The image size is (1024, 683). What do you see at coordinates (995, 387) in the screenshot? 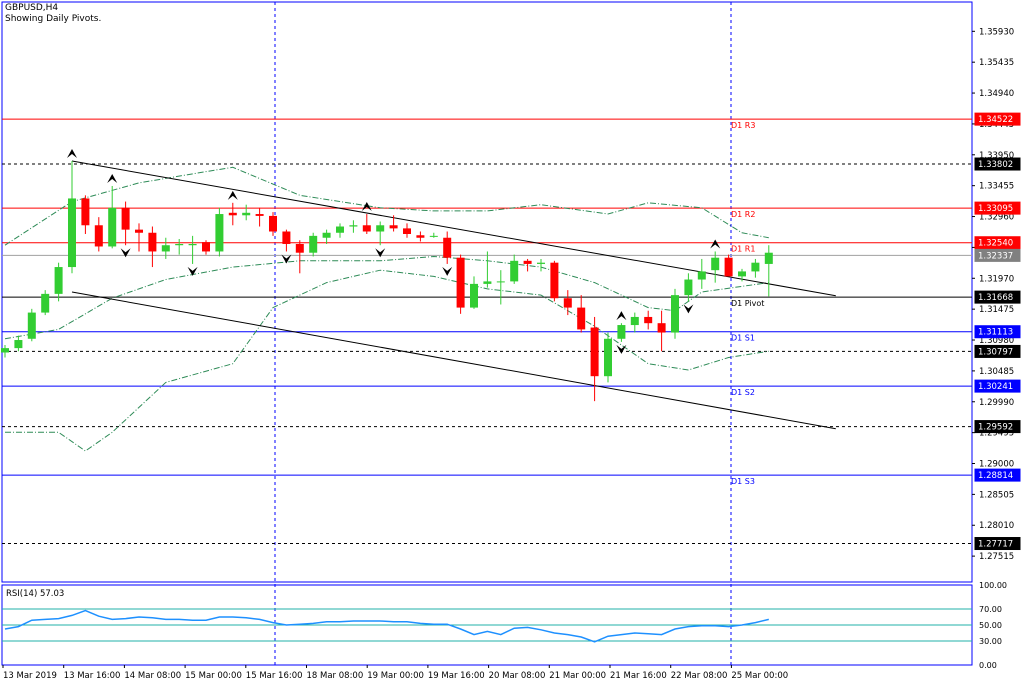
I see `pivot-price-tag: 1.30241` at bounding box center [995, 387].